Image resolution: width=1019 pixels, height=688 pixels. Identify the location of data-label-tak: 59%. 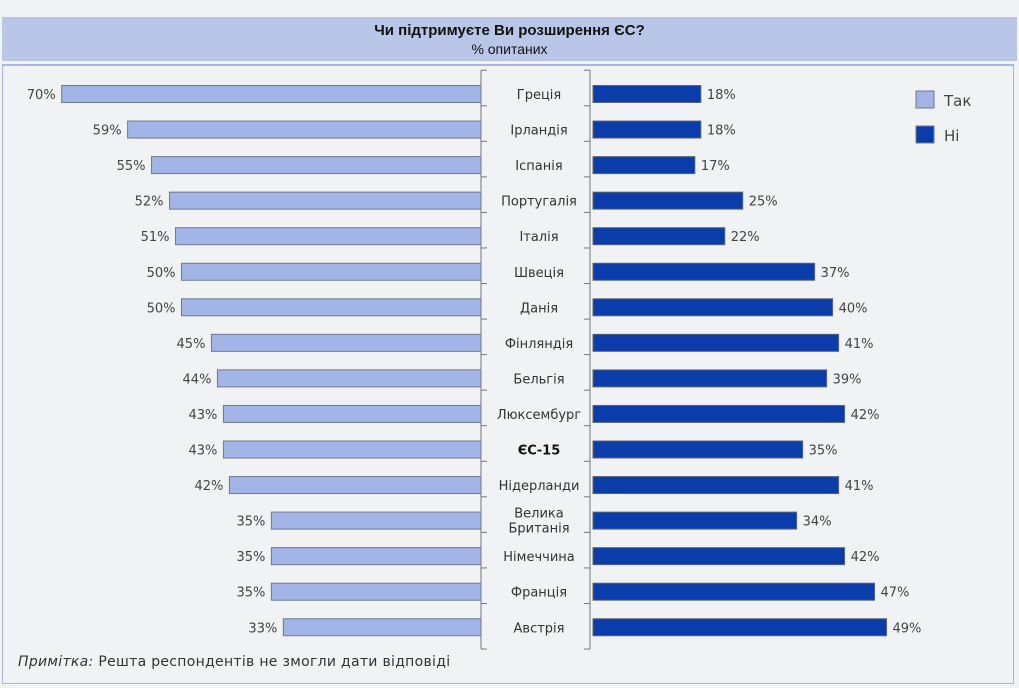
(107, 131).